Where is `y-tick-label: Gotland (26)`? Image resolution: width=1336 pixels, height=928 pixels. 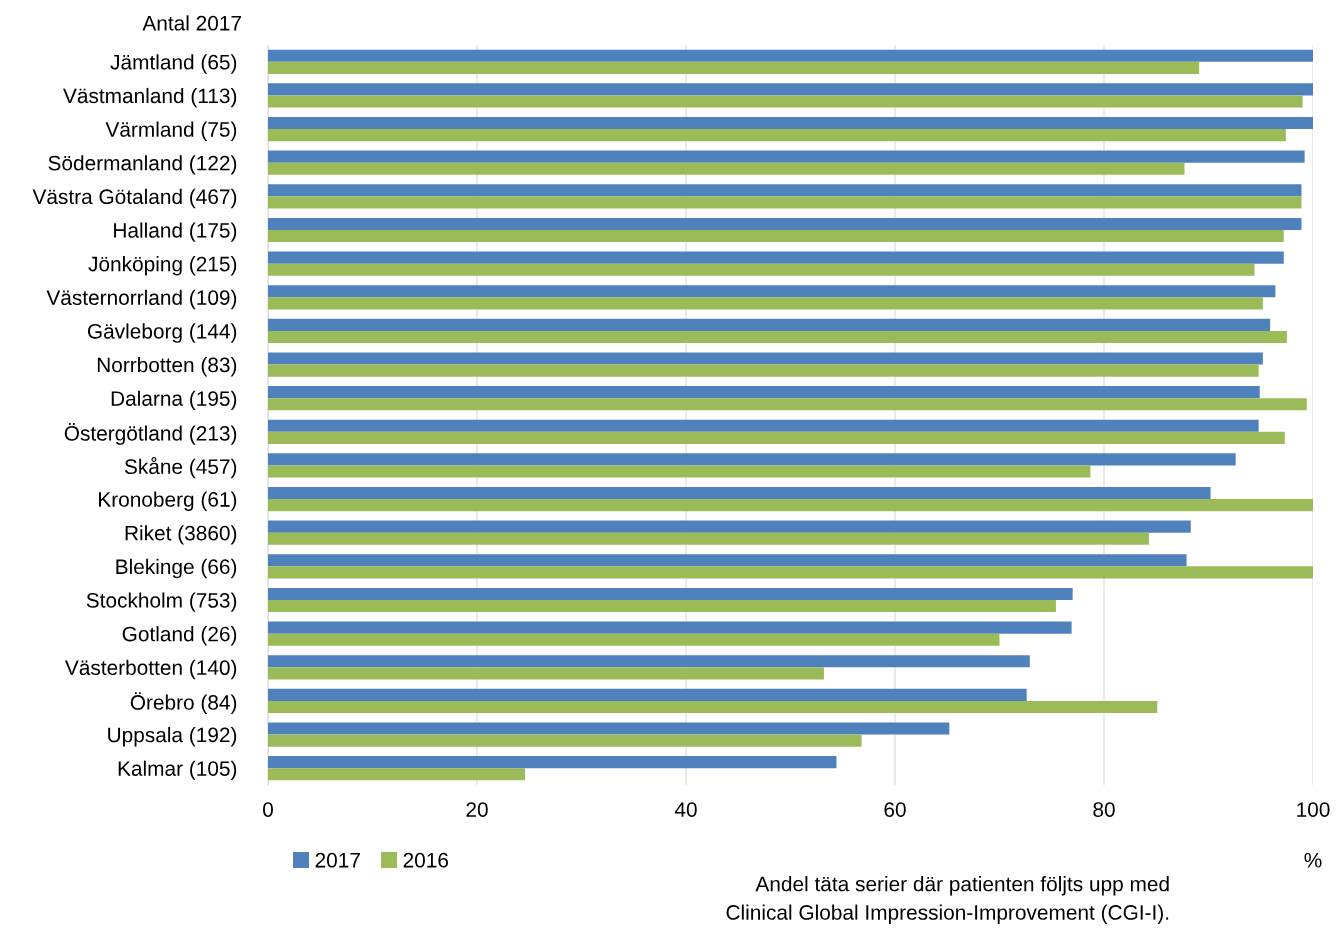
y-tick-label: Gotland (26) is located at coordinates (179, 636).